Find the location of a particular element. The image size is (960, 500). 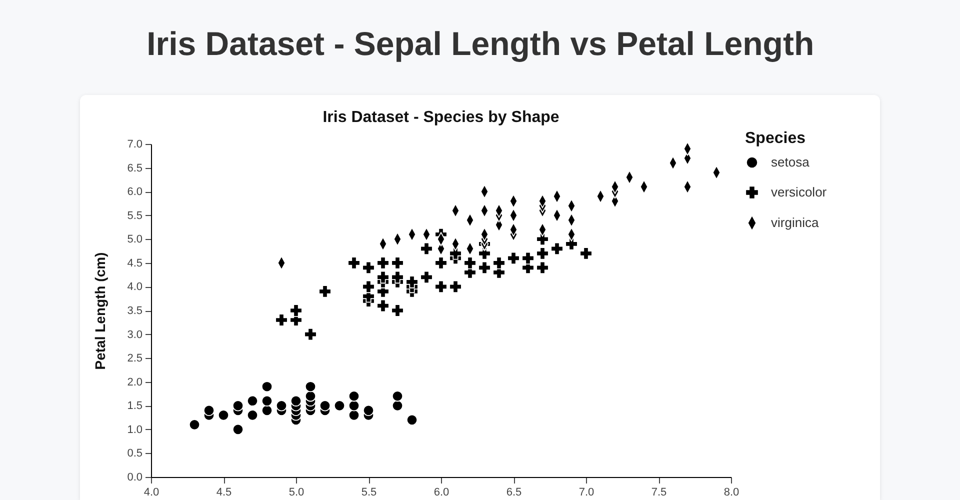

y-tick-label: 2.0 is located at coordinates (134, 382).